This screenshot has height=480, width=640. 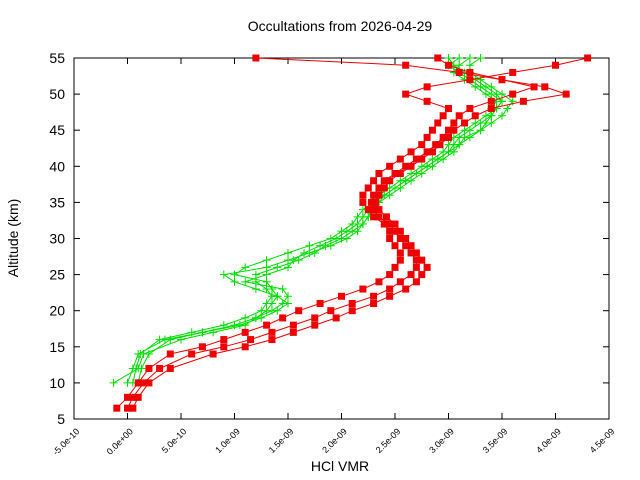 What do you see at coordinates (227, 440) in the screenshot?
I see `x-tick-label: 1.0e-09` at bounding box center [227, 440].